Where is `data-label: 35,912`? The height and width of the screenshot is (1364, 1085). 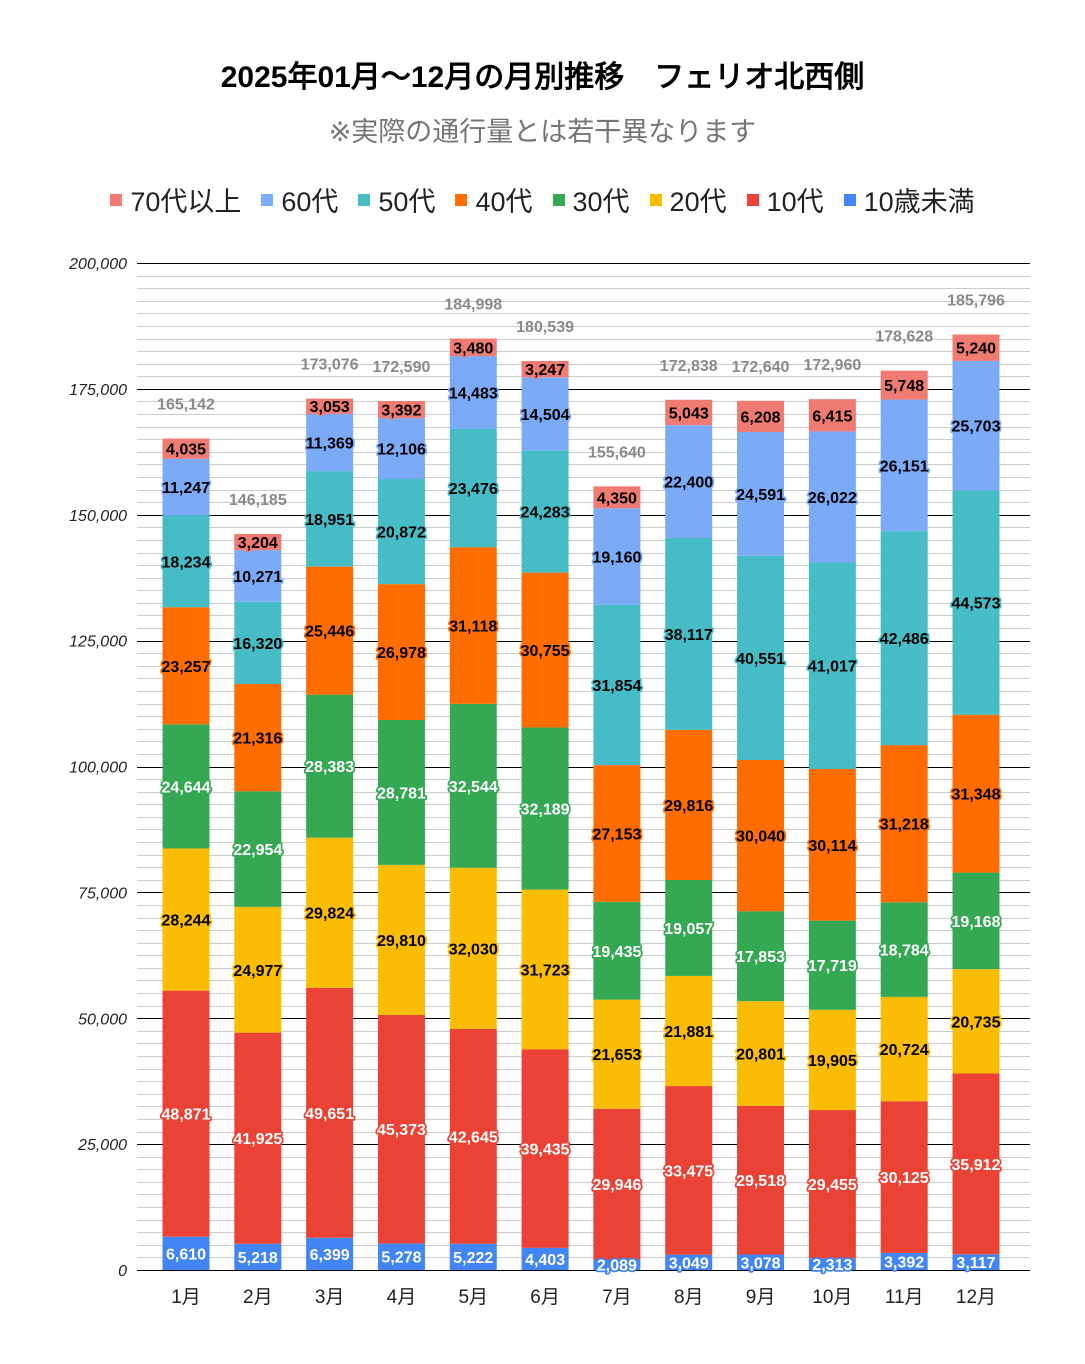
data-label: 35,912 is located at coordinates (976, 1165).